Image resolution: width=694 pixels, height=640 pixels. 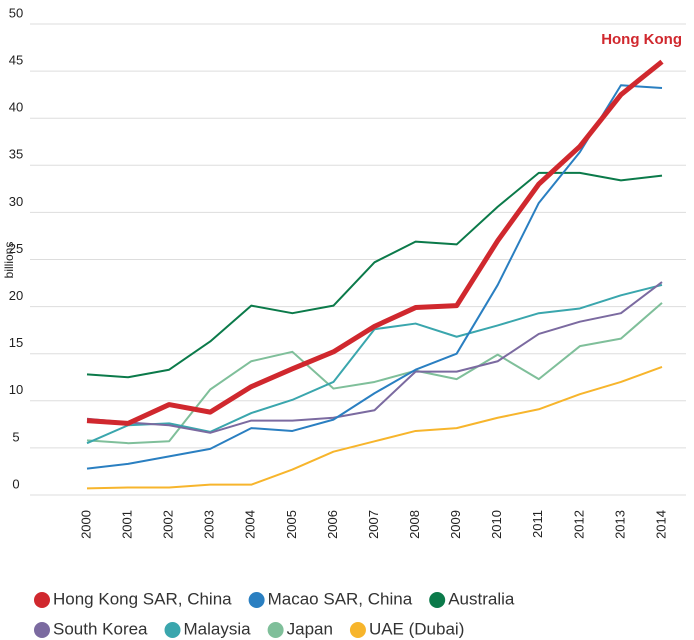 What do you see at coordinates (16, 389) in the screenshot?
I see `y-tick-label: 10` at bounding box center [16, 389].